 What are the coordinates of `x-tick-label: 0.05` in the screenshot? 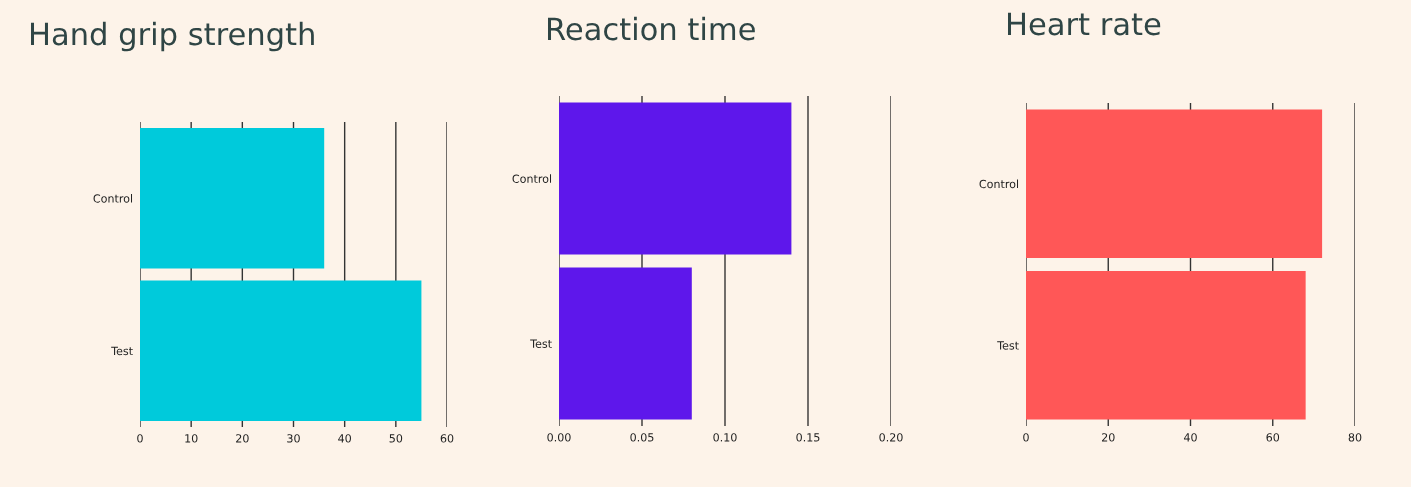 It's located at (642, 437).